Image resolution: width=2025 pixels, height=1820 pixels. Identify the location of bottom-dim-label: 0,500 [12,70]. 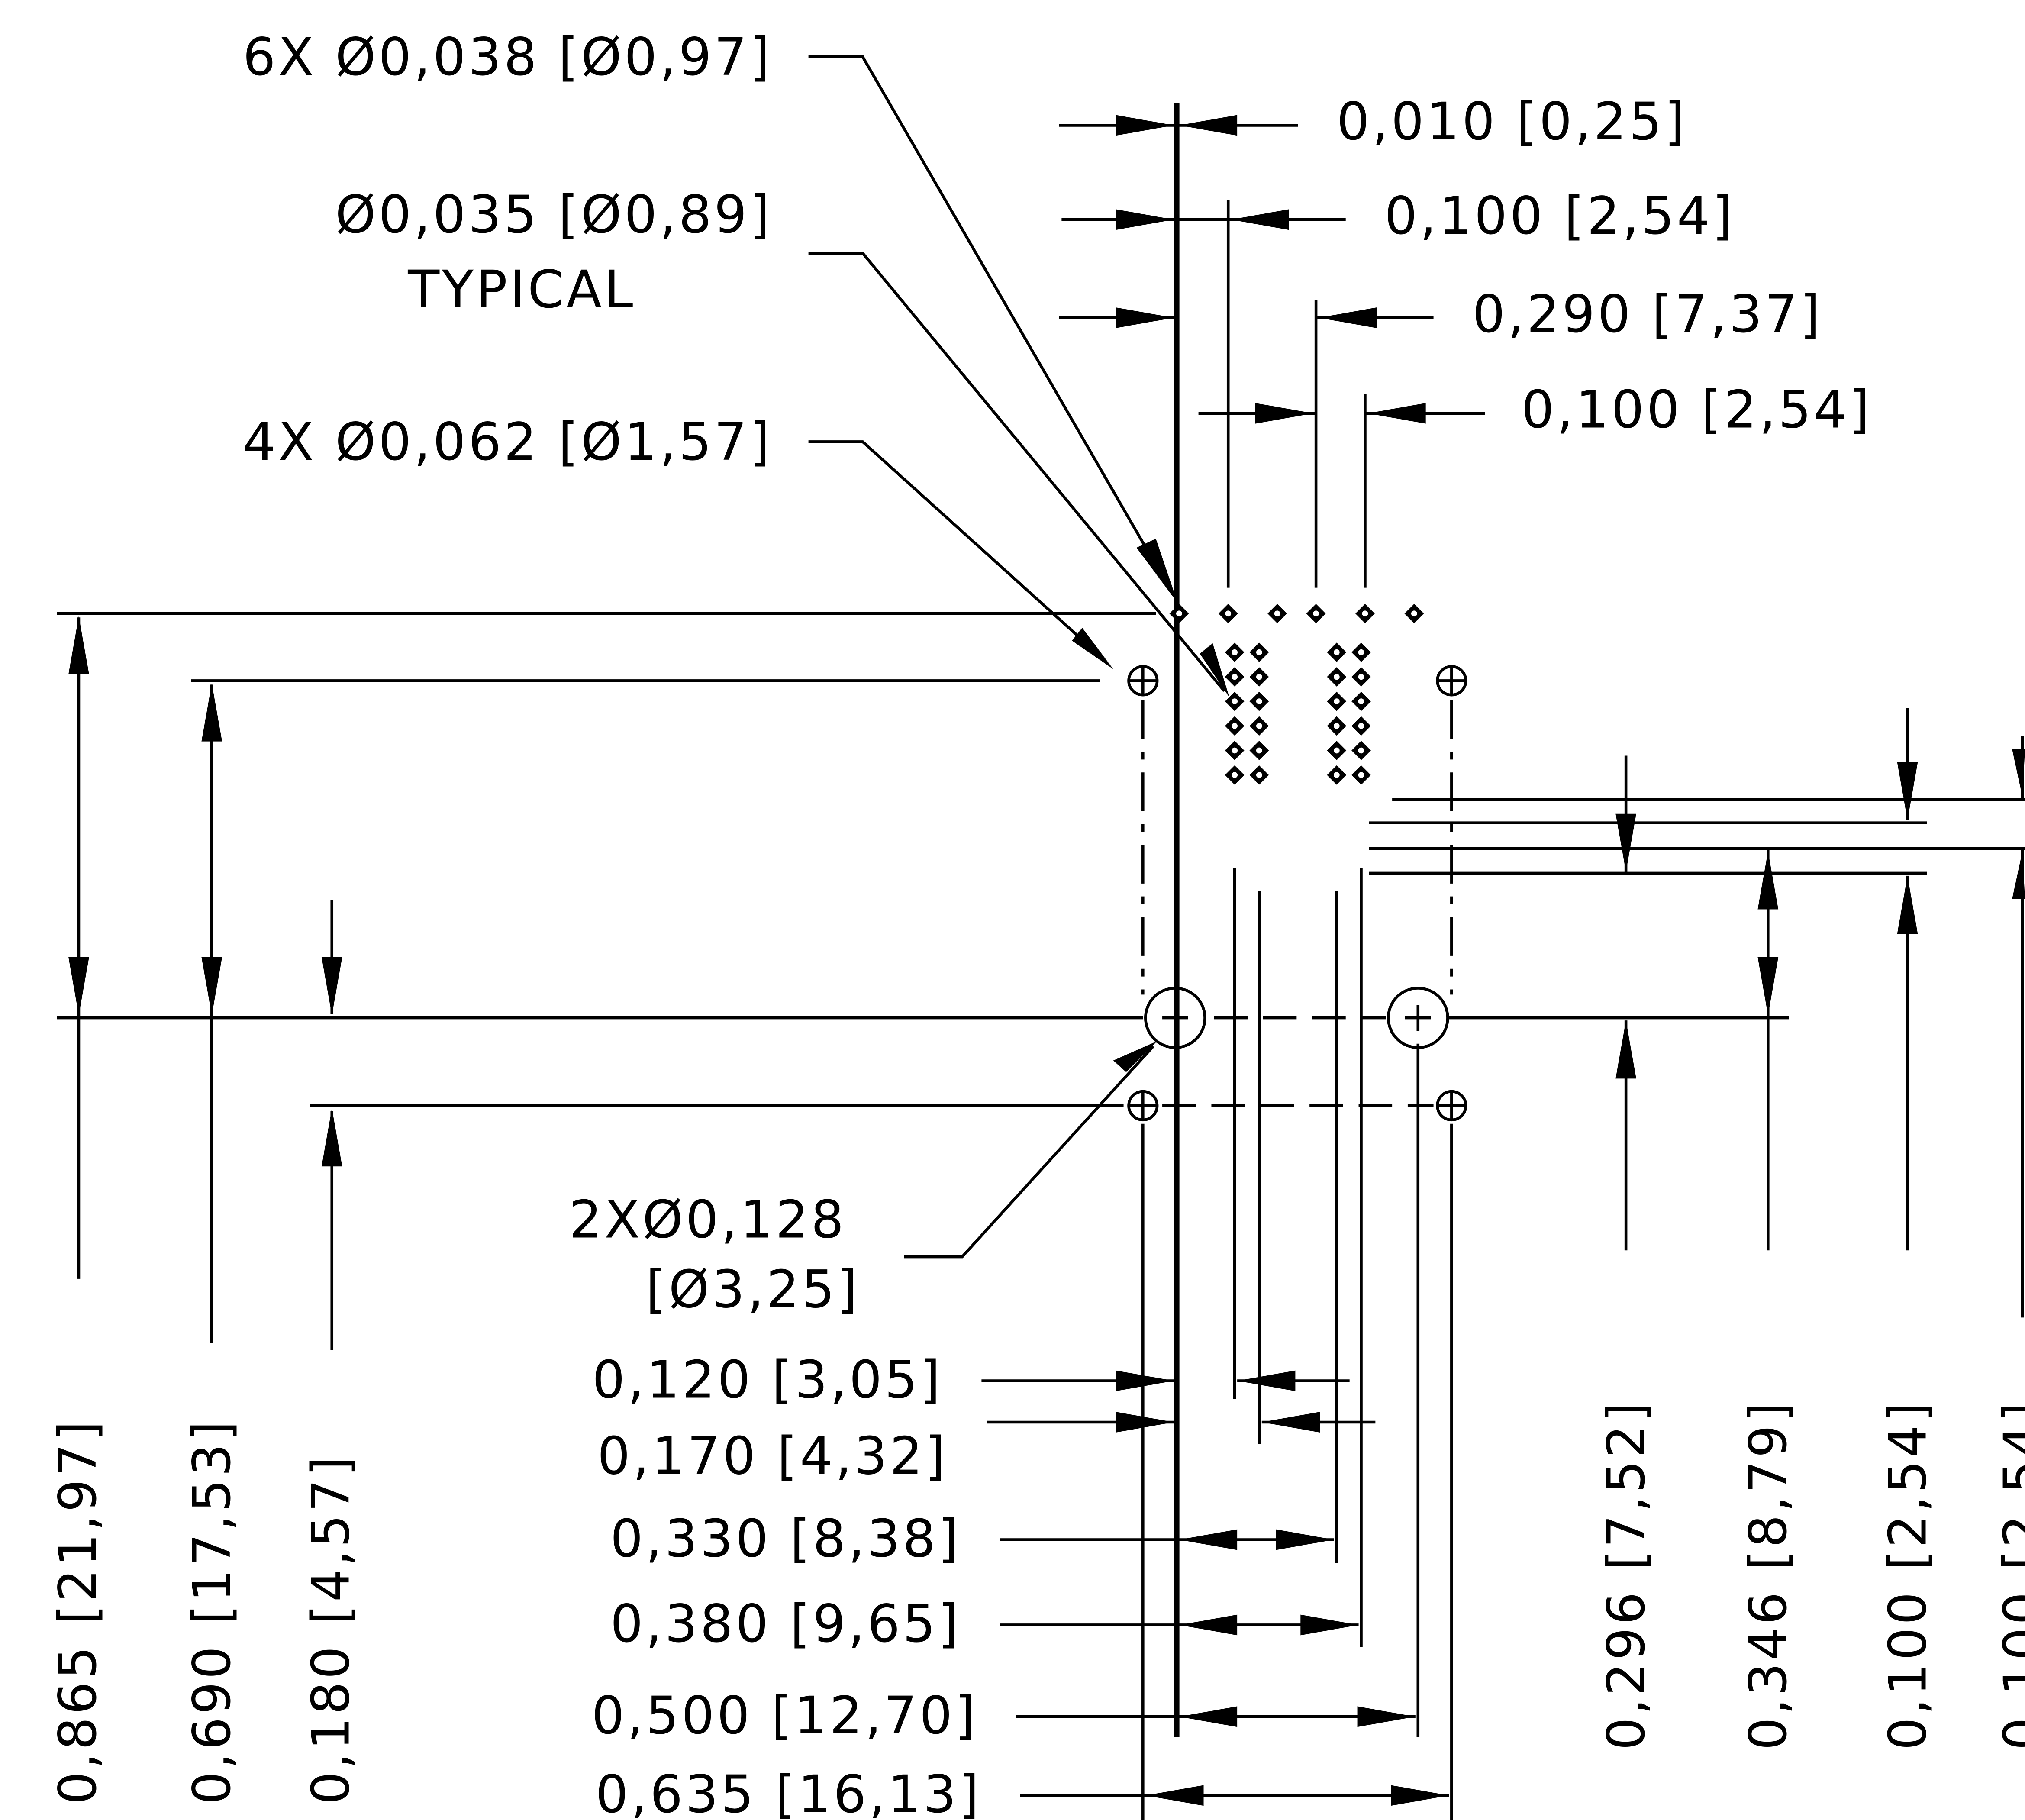
(785, 1716).